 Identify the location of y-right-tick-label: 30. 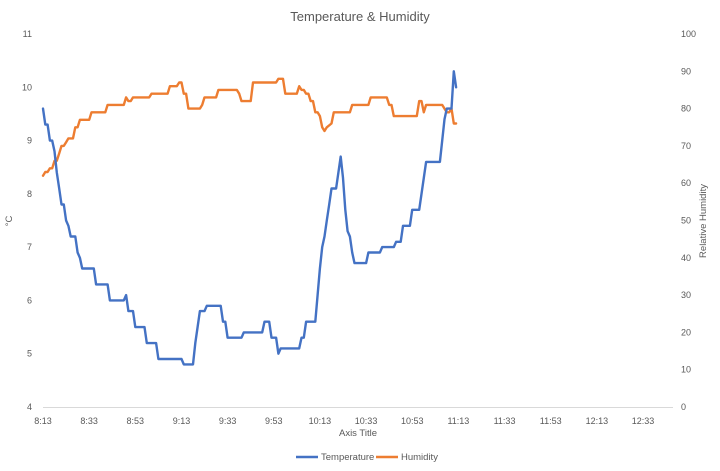
(686, 295).